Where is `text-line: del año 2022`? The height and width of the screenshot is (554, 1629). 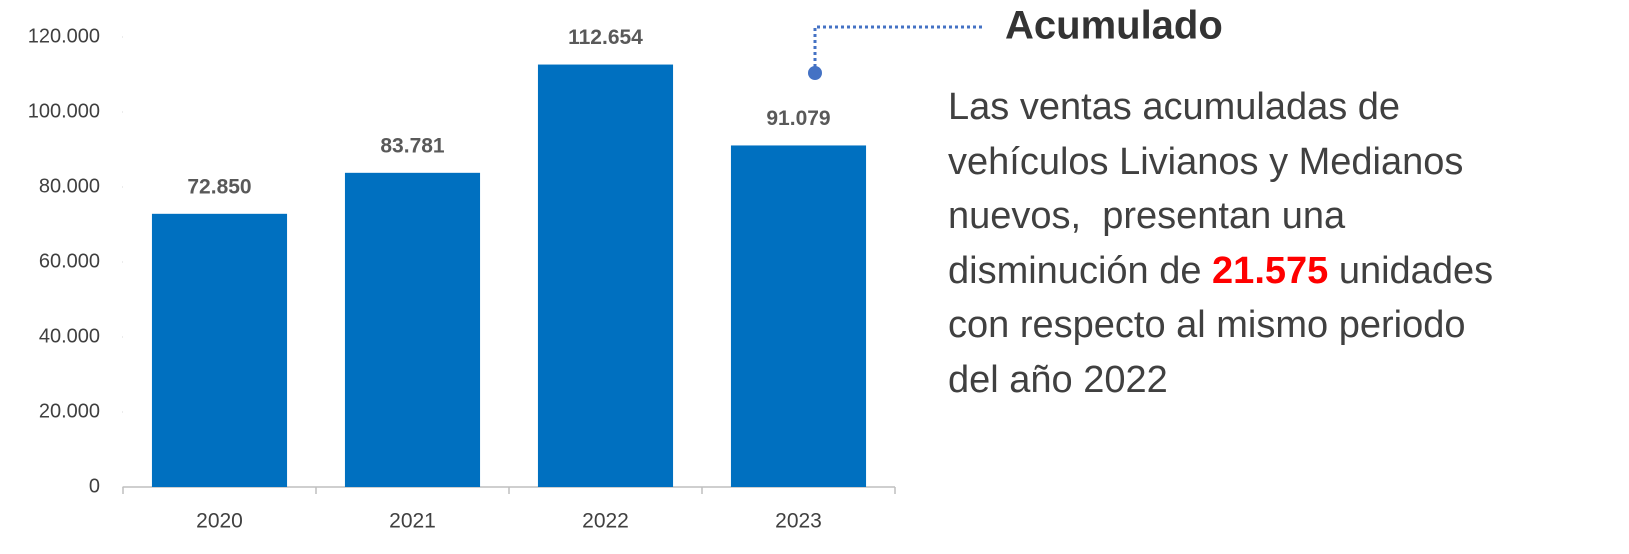
text-line: del año 2022 is located at coordinates (1220, 380).